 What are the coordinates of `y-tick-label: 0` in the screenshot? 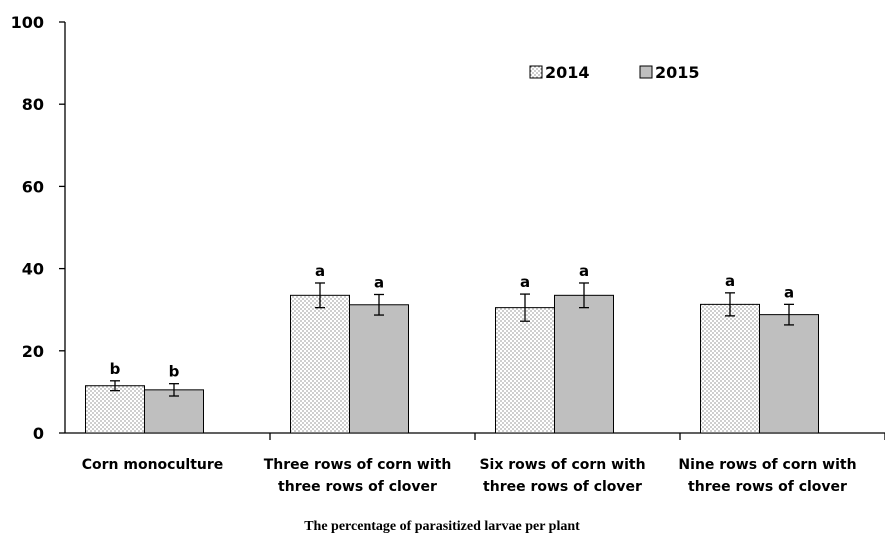 It's located at (38, 433).